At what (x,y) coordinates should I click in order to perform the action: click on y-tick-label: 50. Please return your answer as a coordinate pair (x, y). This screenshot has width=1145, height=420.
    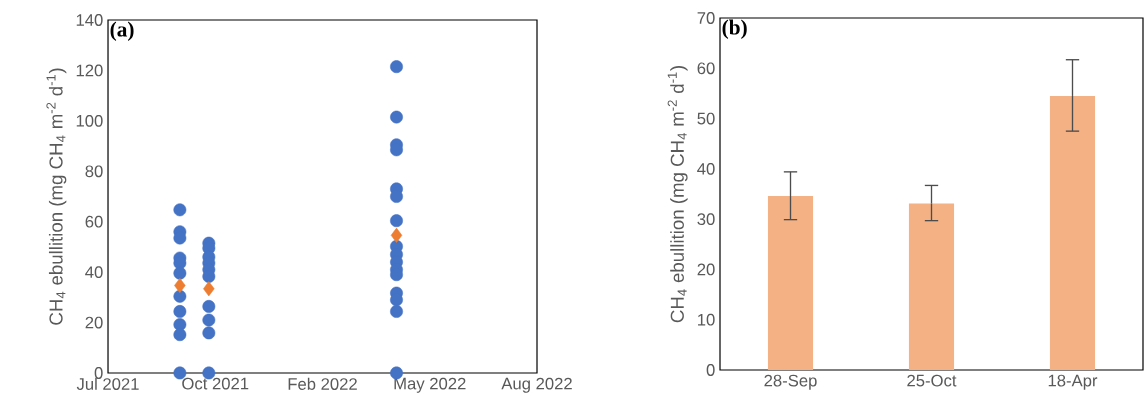
    Looking at the image, I should click on (706, 118).